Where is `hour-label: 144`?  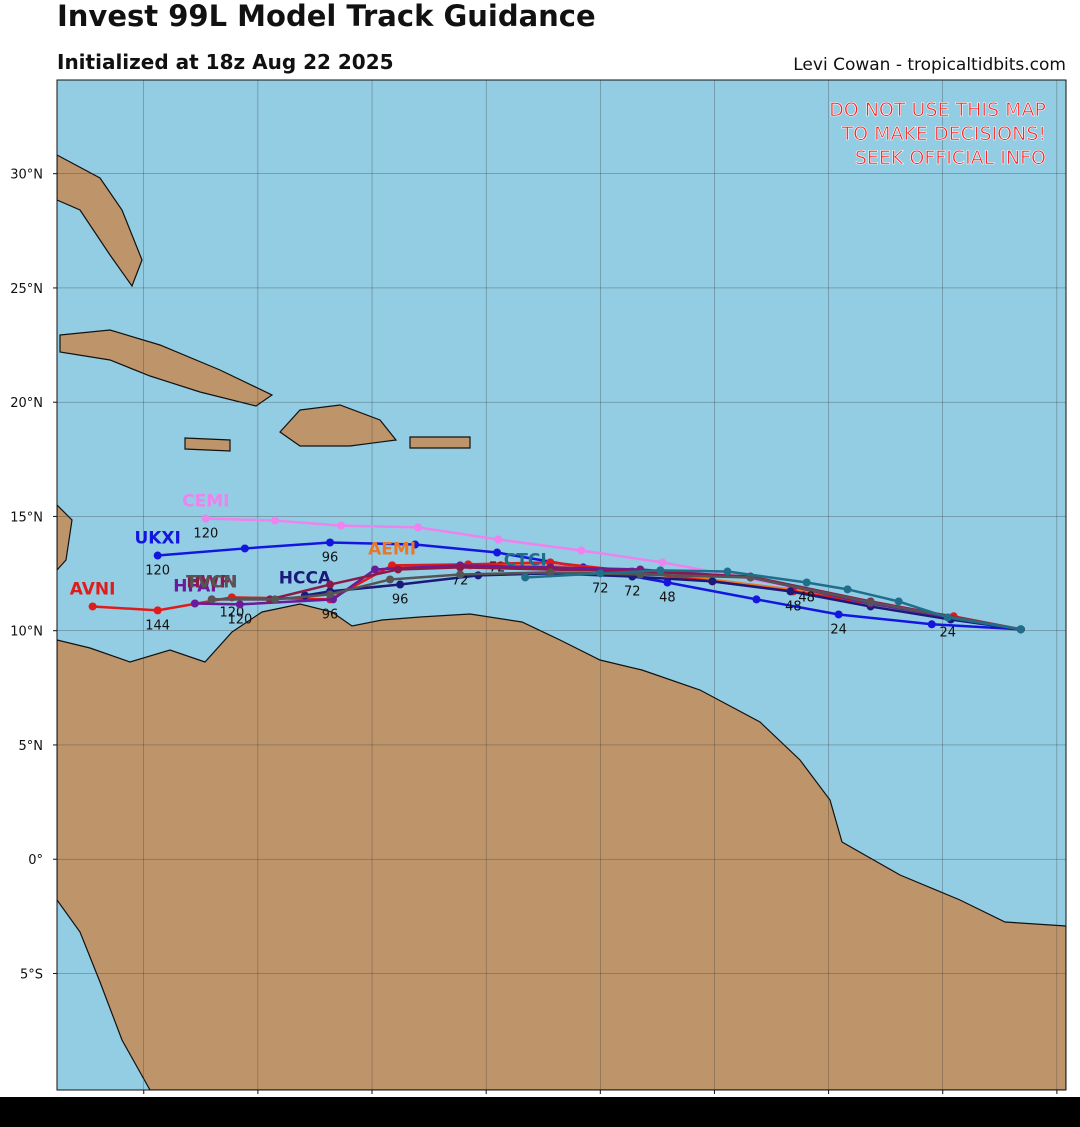
hour-label: 144 is located at coordinates (157, 625).